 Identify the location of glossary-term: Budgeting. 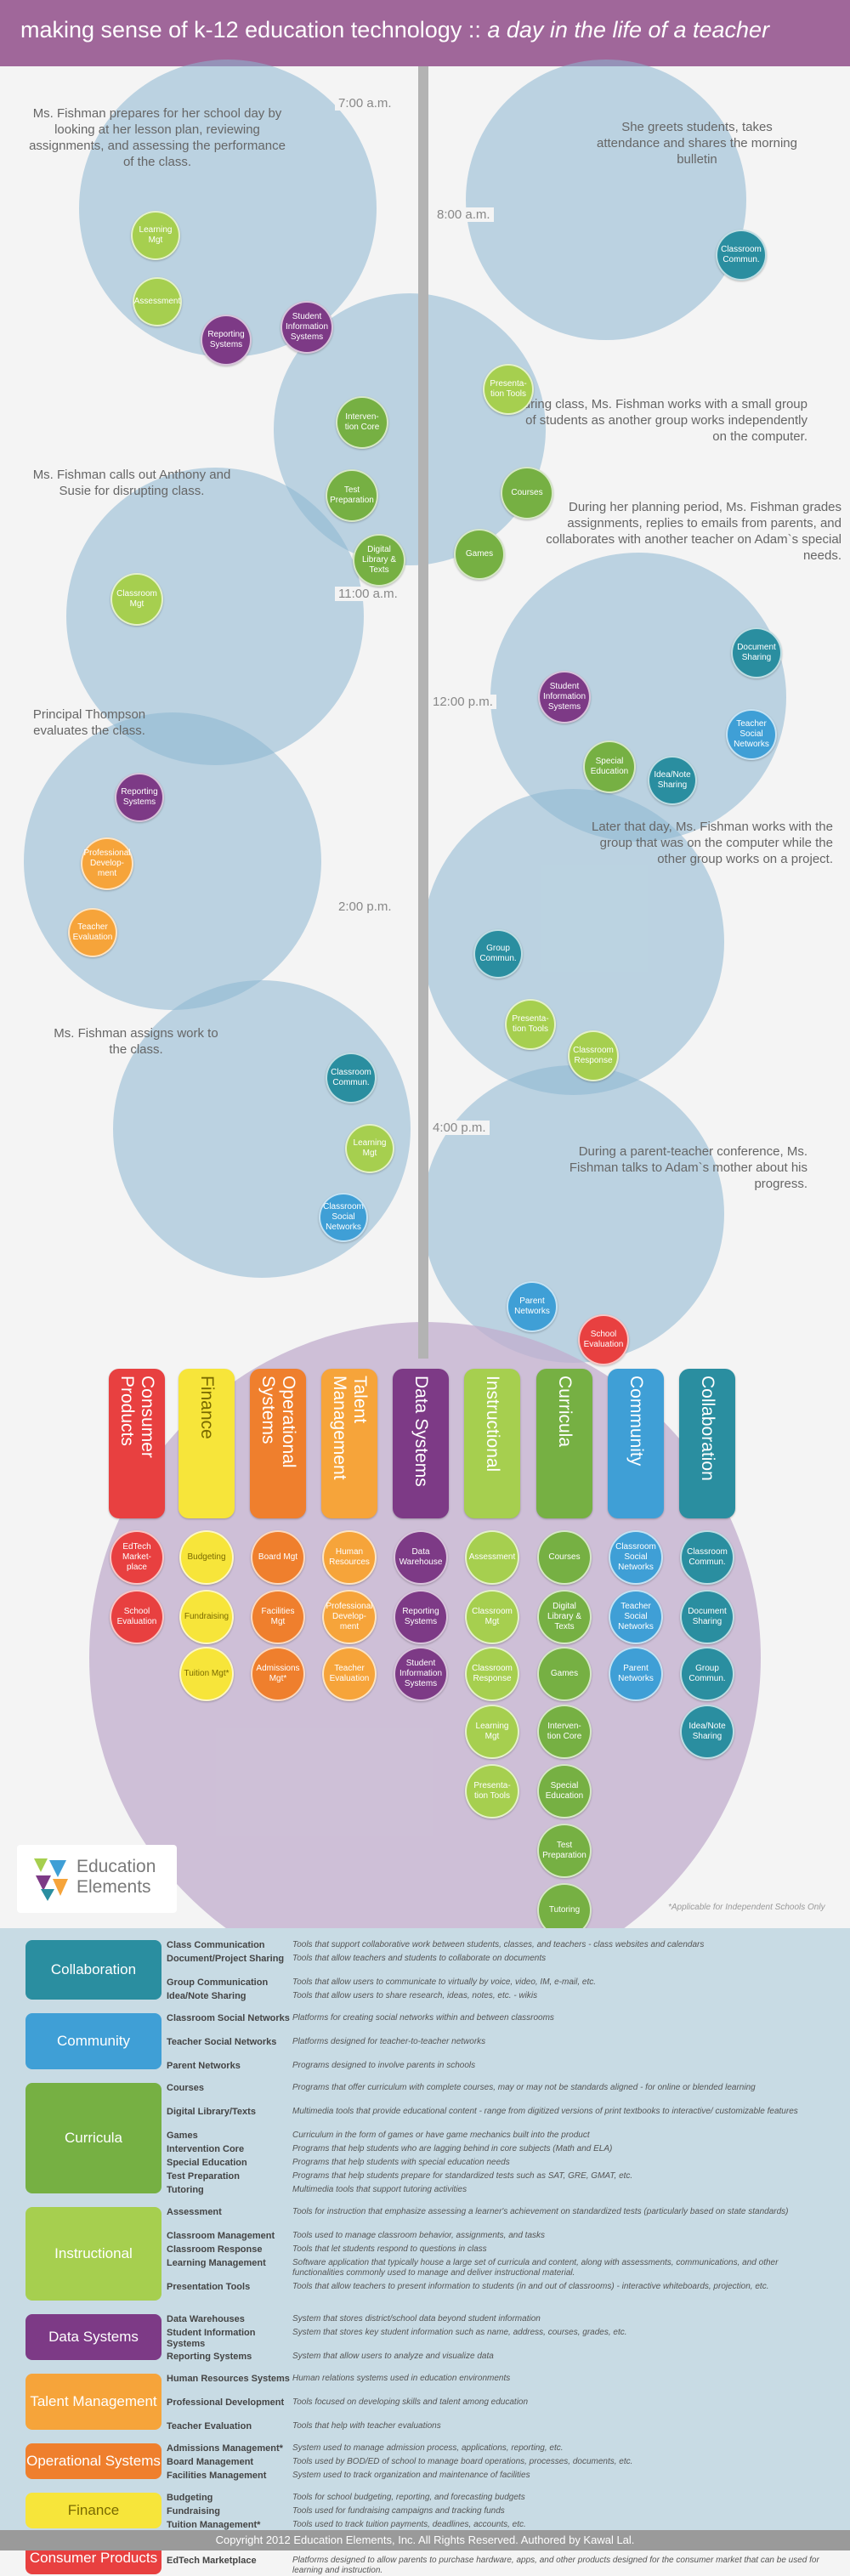
(190, 2498).